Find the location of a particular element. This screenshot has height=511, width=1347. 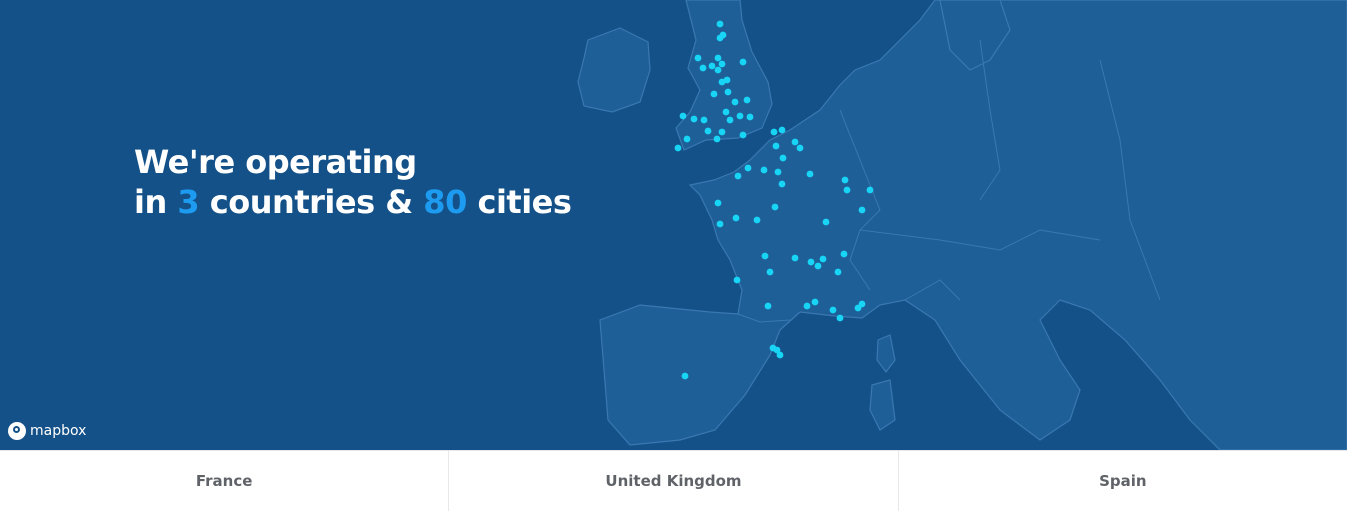

country-tabs: France United Kingdom Spain is located at coordinates (673, 480).